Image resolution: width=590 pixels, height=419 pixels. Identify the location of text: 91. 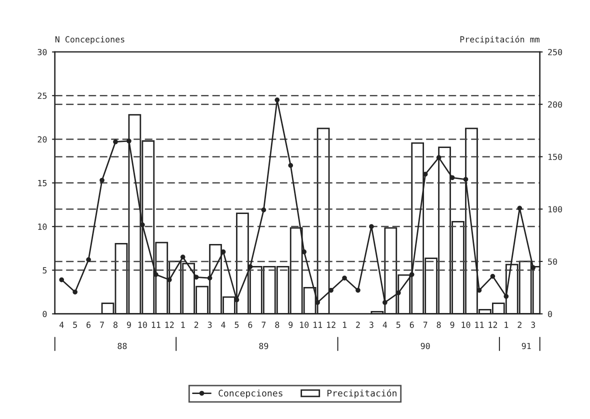
(526, 346).